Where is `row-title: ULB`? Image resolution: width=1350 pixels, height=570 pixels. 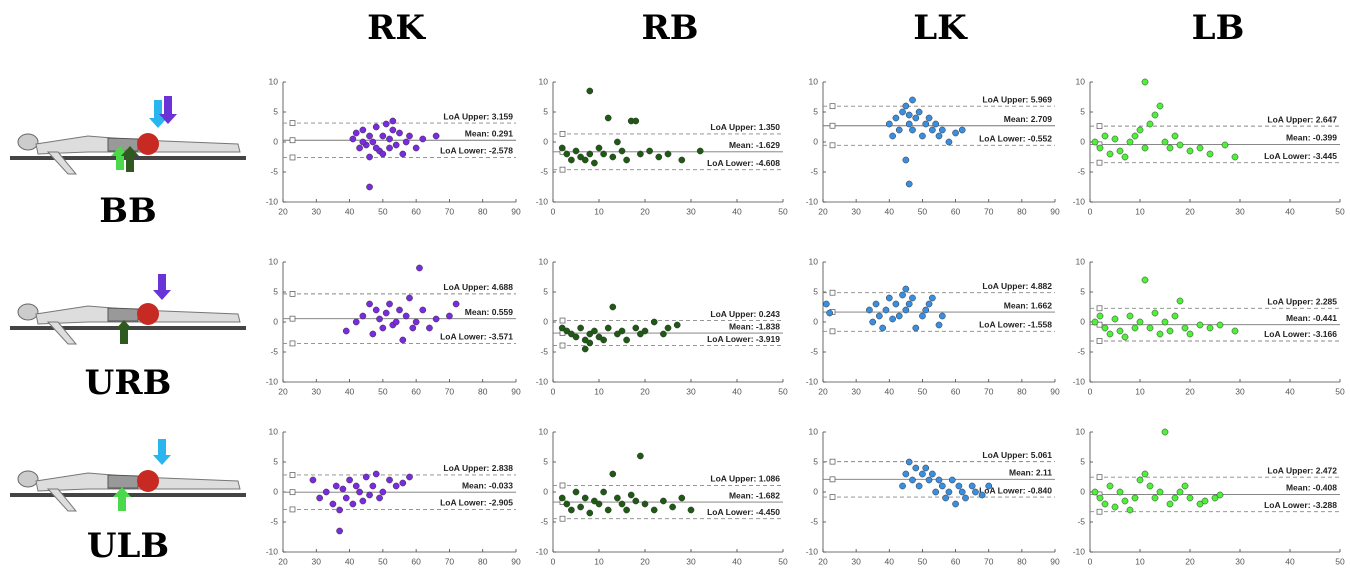 row-title: ULB is located at coordinates (128, 546).